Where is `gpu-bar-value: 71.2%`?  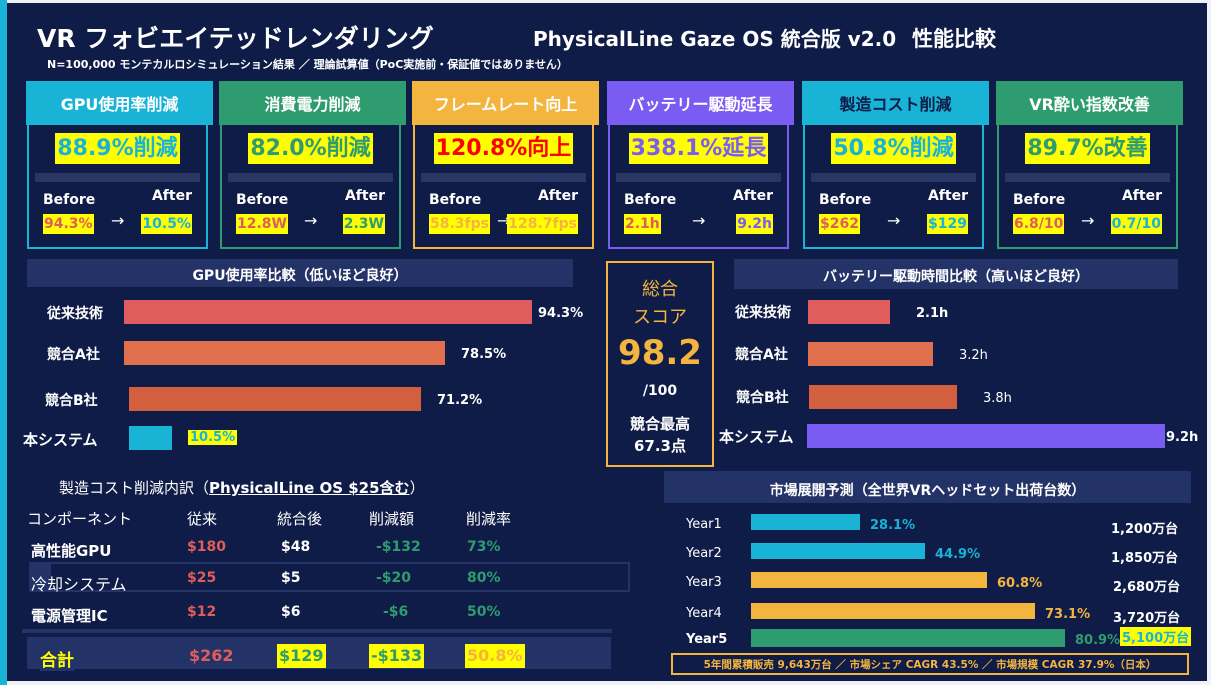
gpu-bar-value: 71.2% is located at coordinates (460, 400).